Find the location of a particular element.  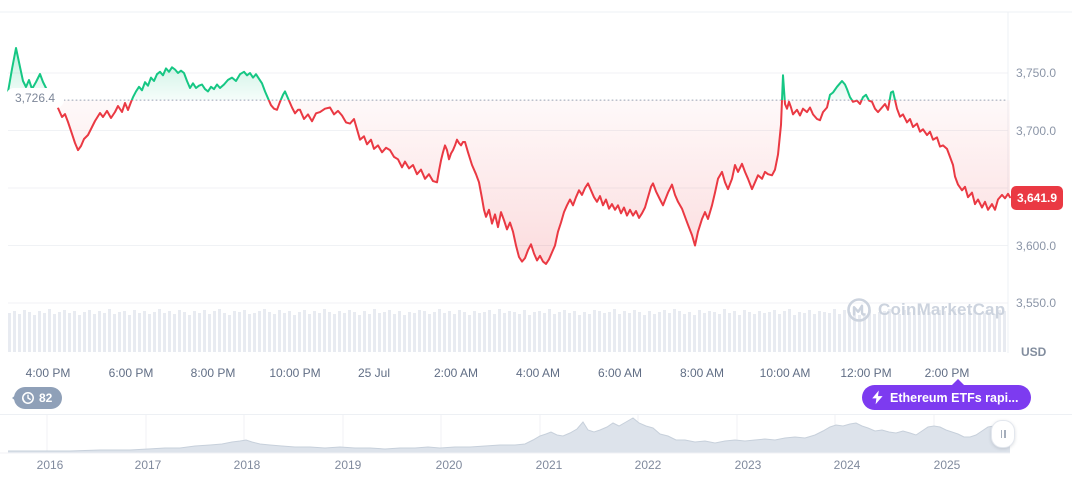

navigator-area-edge is located at coordinates (509, 434).